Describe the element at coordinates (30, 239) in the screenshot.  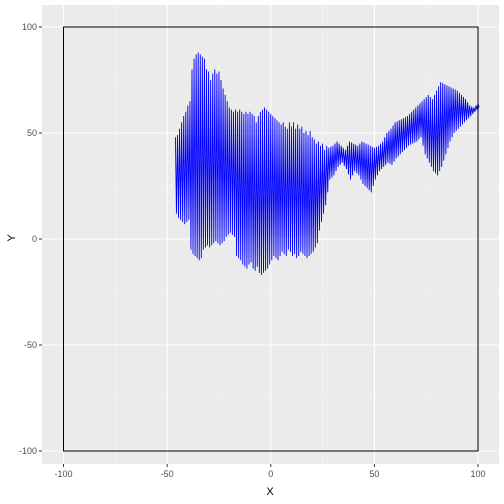
I see `y-axis-ticks: -100 -50 0 50 100` at that location.